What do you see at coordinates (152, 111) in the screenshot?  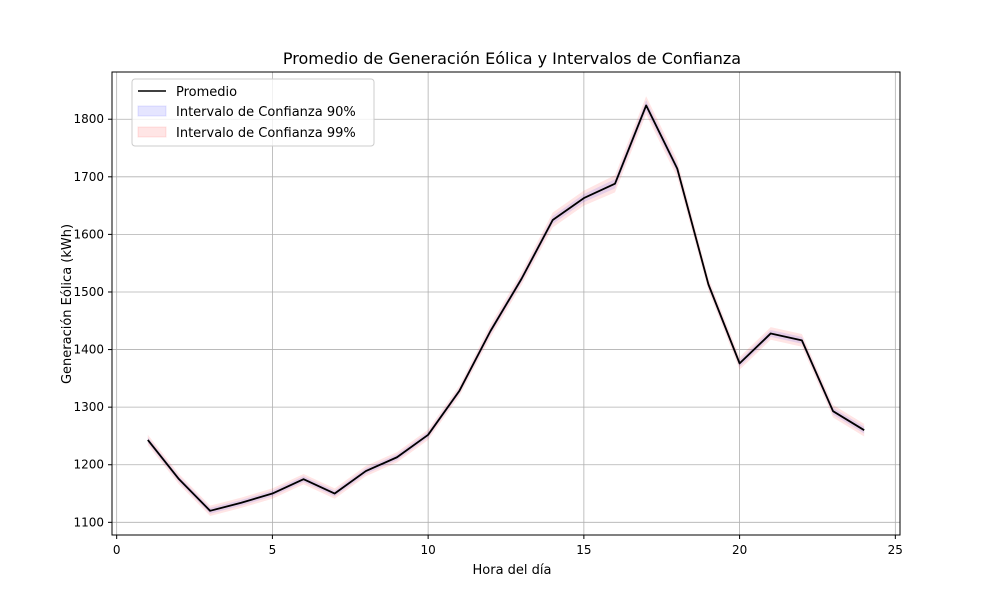 I see `legend-swatch-ci90` at bounding box center [152, 111].